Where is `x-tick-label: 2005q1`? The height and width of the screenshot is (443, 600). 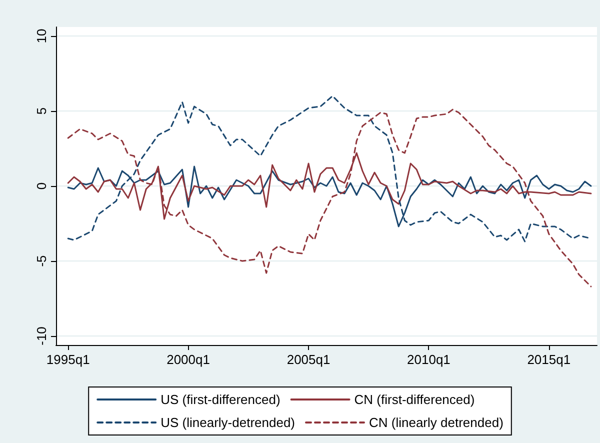 x-tick-label: 2005q1 is located at coordinates (308, 359).